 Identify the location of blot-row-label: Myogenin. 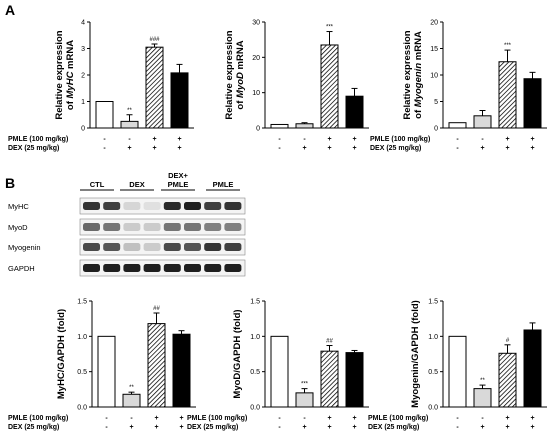
(24, 247).